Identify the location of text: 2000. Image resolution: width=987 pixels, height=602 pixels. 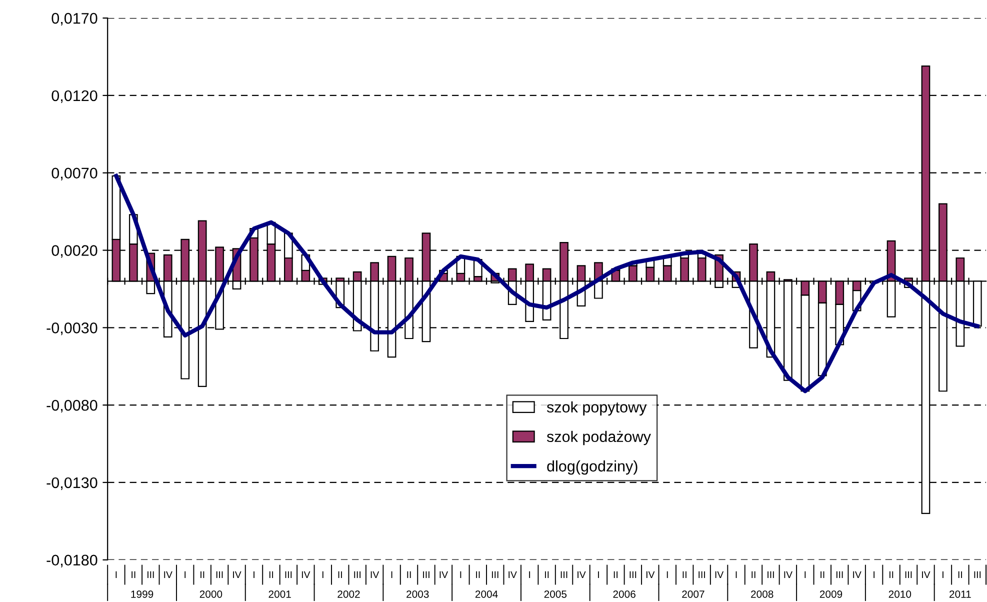
(211, 594).